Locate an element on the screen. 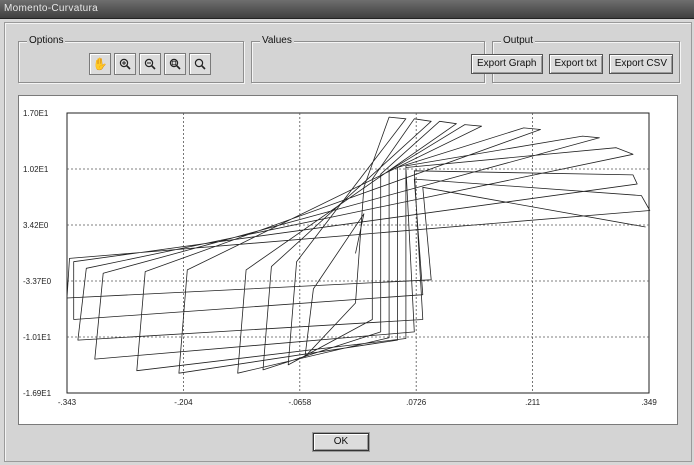  y-tick-label: -3.37E0 is located at coordinates (37, 281).